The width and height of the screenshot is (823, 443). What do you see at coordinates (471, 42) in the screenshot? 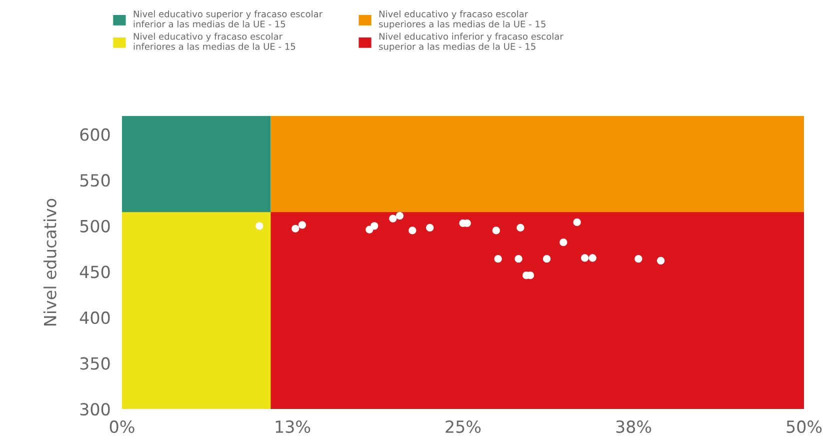
I see `legend-label: Nivel educativo inferior y fracaso escolar superior a las medias de la UE - 15` at bounding box center [471, 42].